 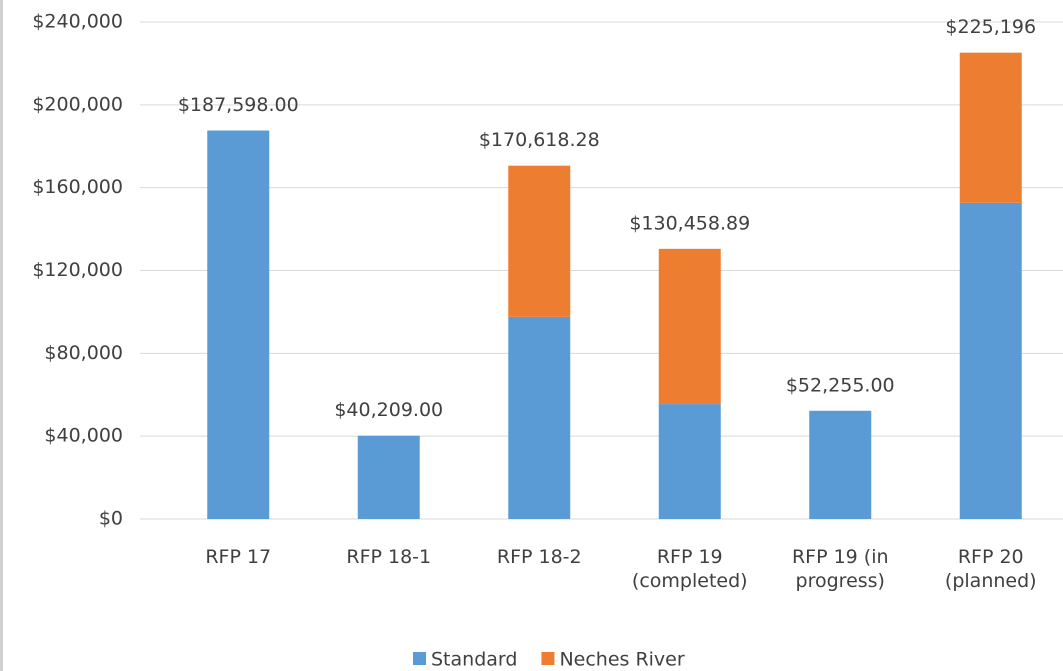 What do you see at coordinates (840, 569) in the screenshot?
I see `x-tick-label: RFP 19 (in progress)` at bounding box center [840, 569].